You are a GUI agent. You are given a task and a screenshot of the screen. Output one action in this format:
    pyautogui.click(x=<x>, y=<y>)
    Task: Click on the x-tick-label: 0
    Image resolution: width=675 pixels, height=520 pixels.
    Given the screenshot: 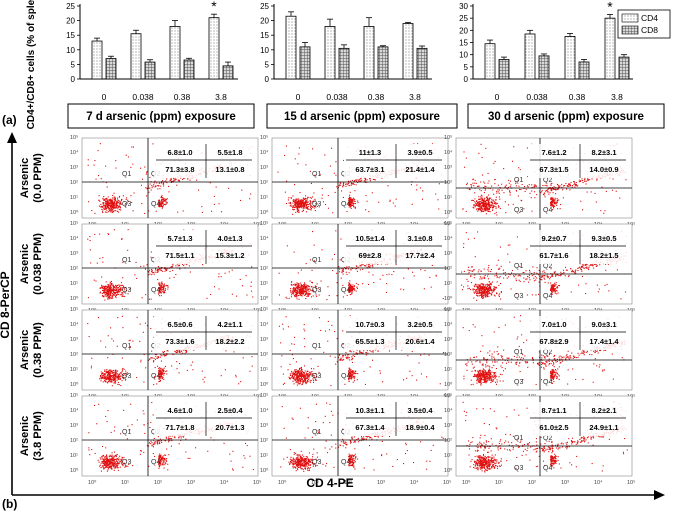 What is the action you would take?
    pyautogui.click(x=104, y=97)
    